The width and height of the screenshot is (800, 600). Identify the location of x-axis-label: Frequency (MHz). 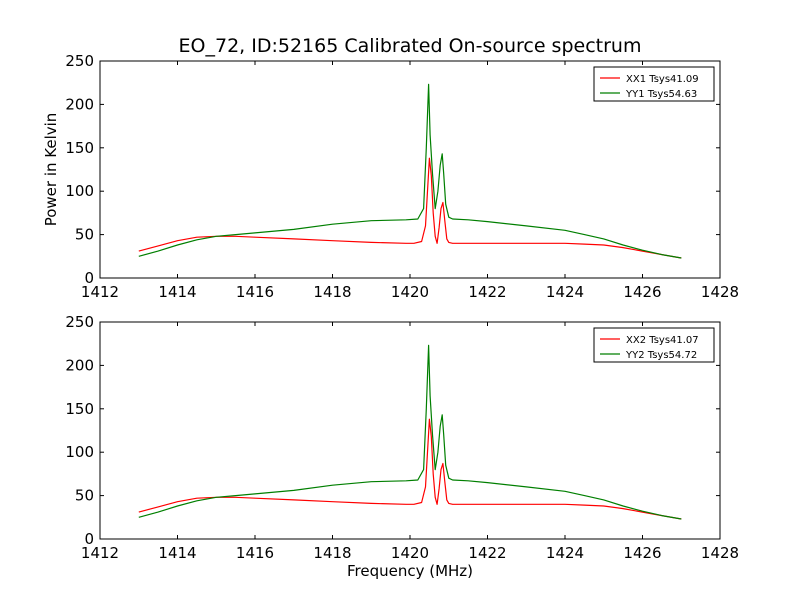
(410, 571).